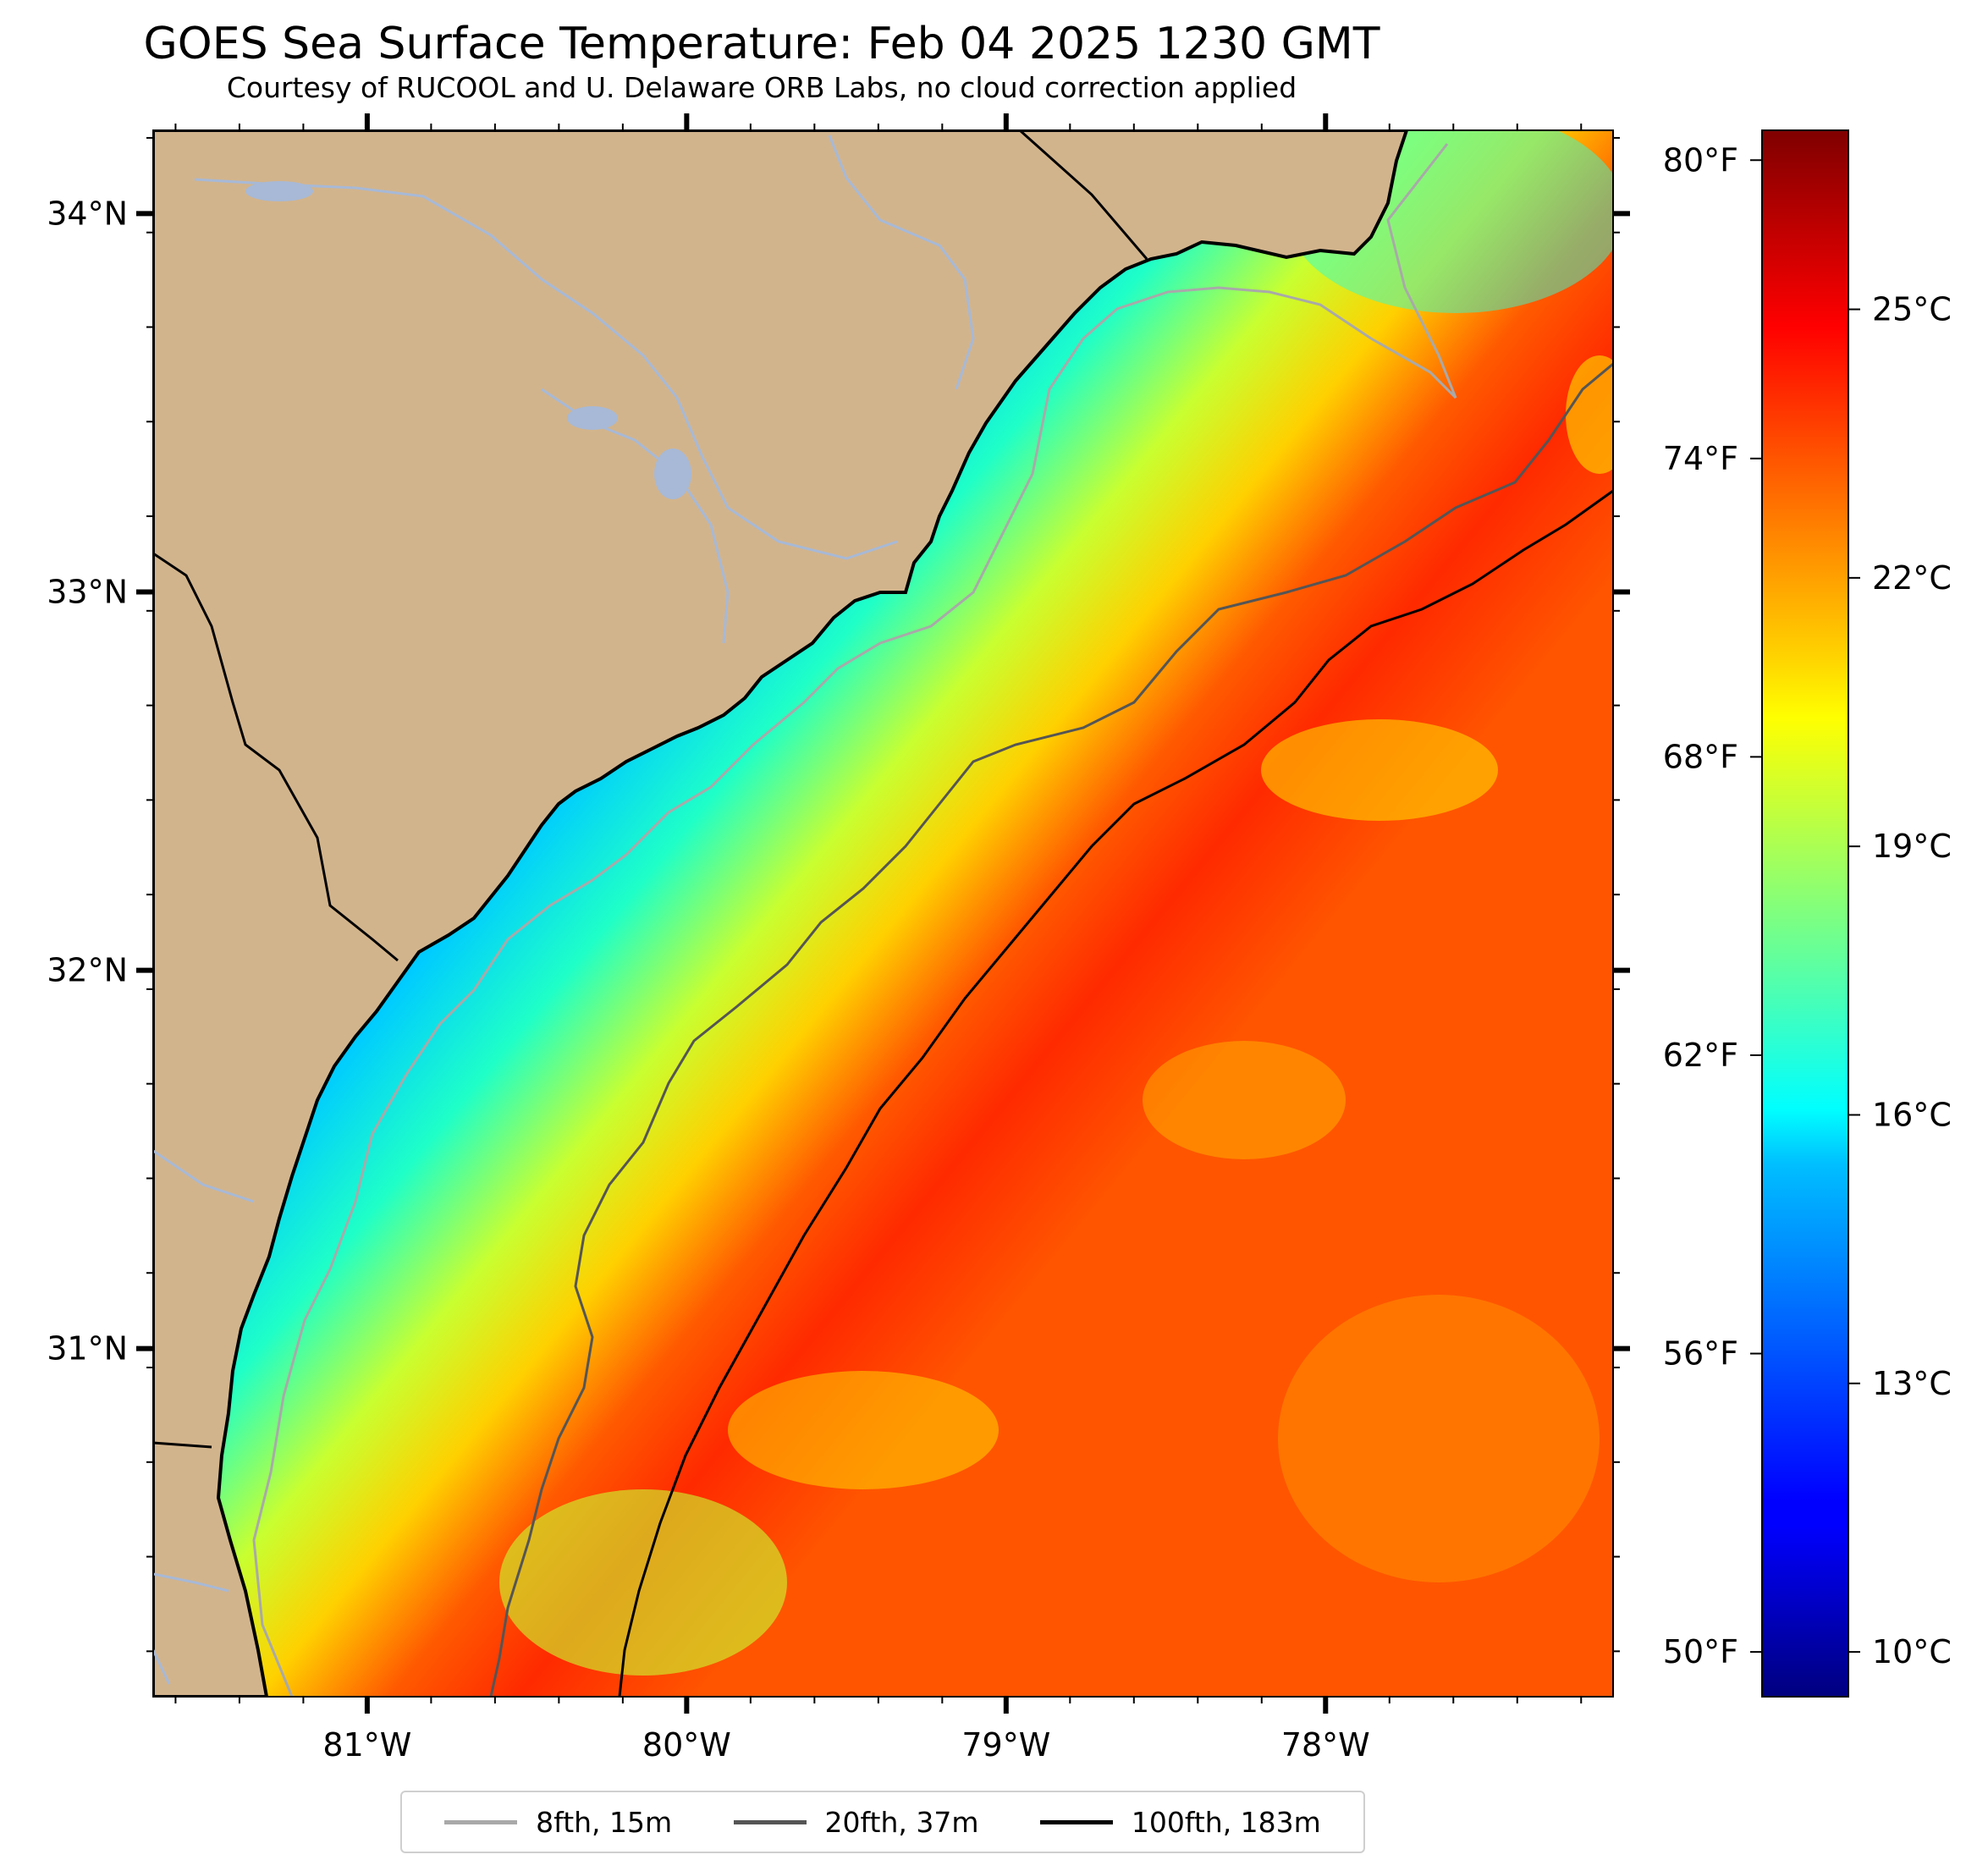 The width and height of the screenshot is (1988, 1871). Describe the element at coordinates (481, 1822) in the screenshot. I see `legend-swatch-8fth` at that location.